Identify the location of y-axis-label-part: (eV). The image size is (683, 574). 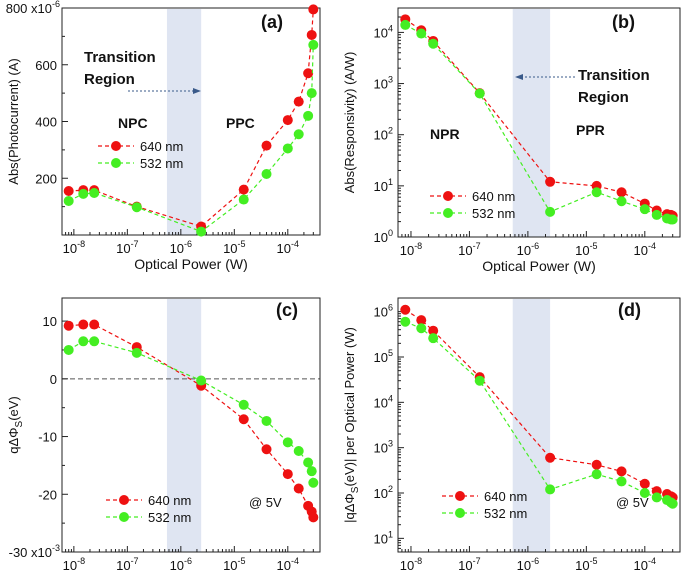
(13, 408).